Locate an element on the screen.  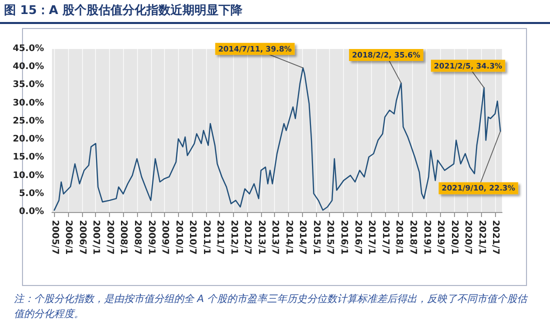
y-tick-label: 10.0% is located at coordinates (28, 175).